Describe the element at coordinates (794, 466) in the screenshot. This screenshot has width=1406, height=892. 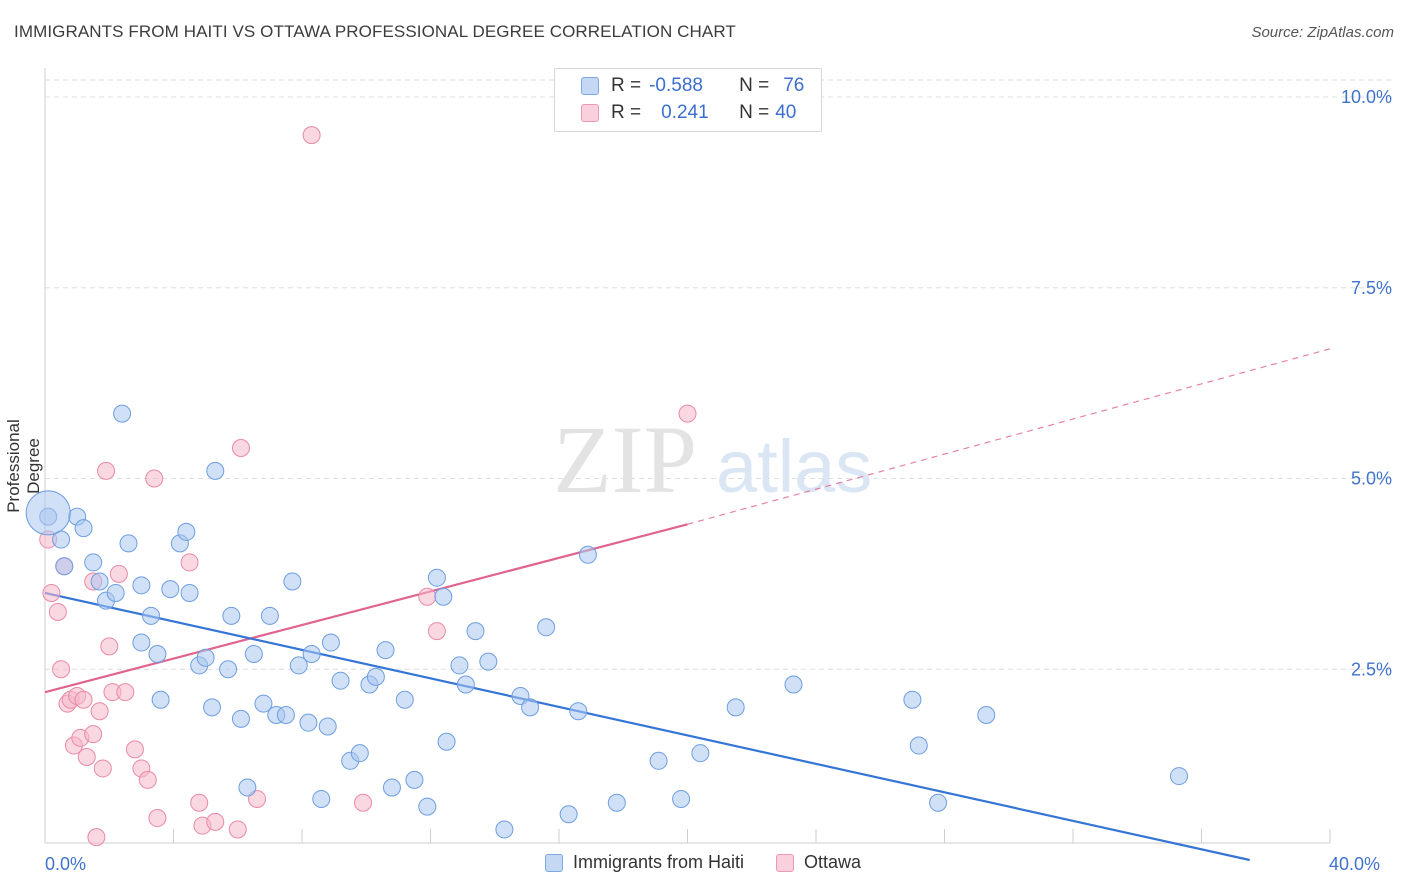
I see `watermark-atlas: atlas` at that location.